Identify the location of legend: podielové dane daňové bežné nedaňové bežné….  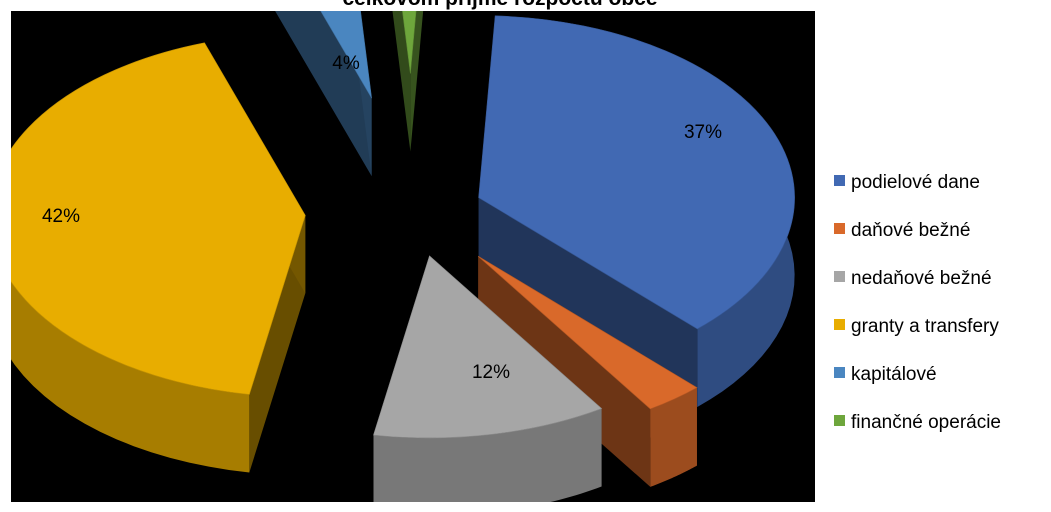
(942, 311).